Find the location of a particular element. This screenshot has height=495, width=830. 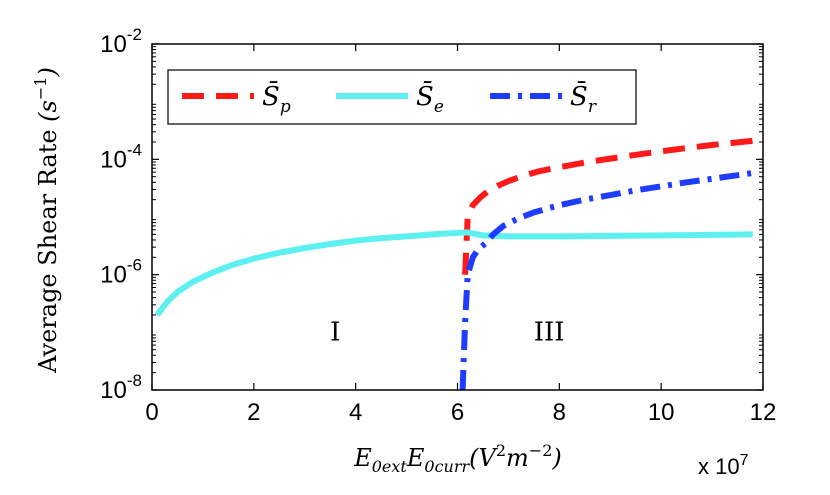

x-tick-label: 12 is located at coordinates (763, 412).